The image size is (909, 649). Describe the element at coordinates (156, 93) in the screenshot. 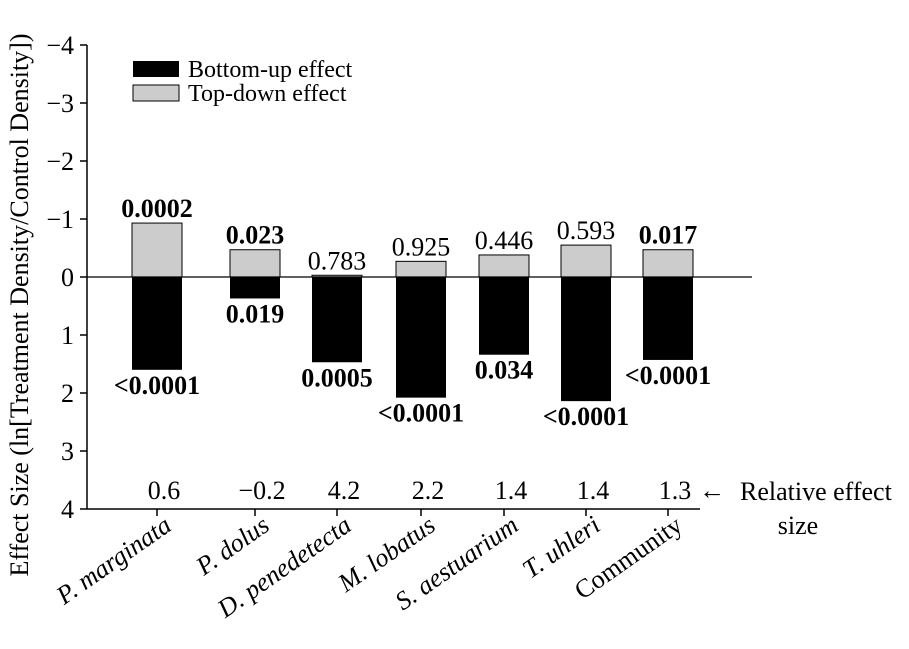

I see `legend-swatch-top-down` at that location.